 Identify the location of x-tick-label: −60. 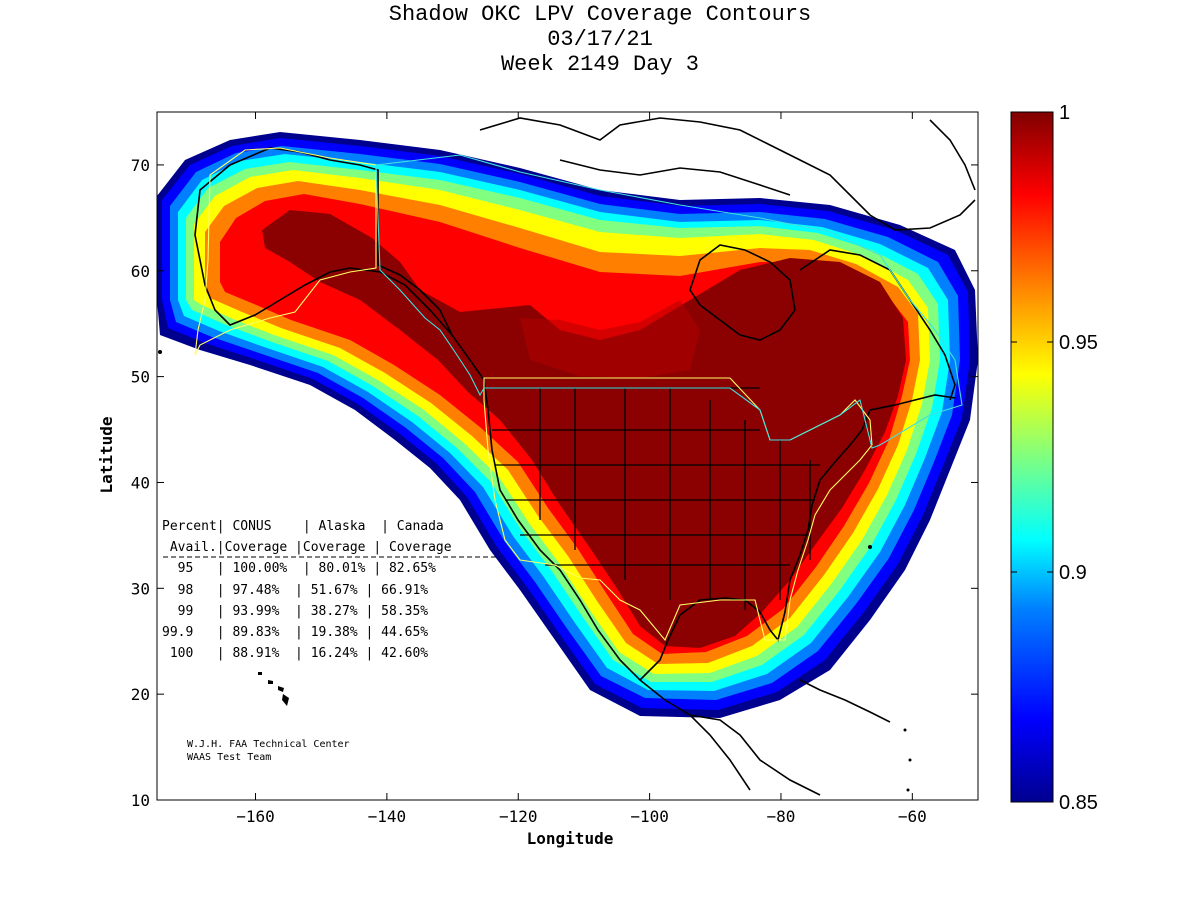
(912, 816).